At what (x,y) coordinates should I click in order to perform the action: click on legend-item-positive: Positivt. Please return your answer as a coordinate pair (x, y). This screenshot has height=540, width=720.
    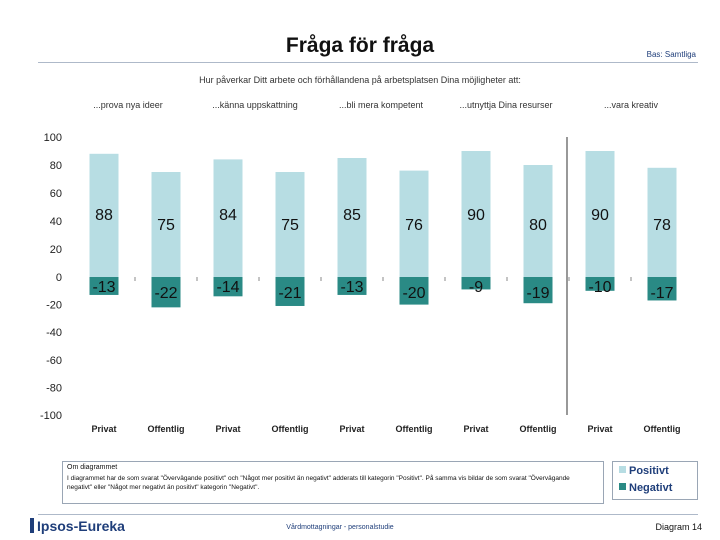
    Looking at the image, I should click on (644, 471).